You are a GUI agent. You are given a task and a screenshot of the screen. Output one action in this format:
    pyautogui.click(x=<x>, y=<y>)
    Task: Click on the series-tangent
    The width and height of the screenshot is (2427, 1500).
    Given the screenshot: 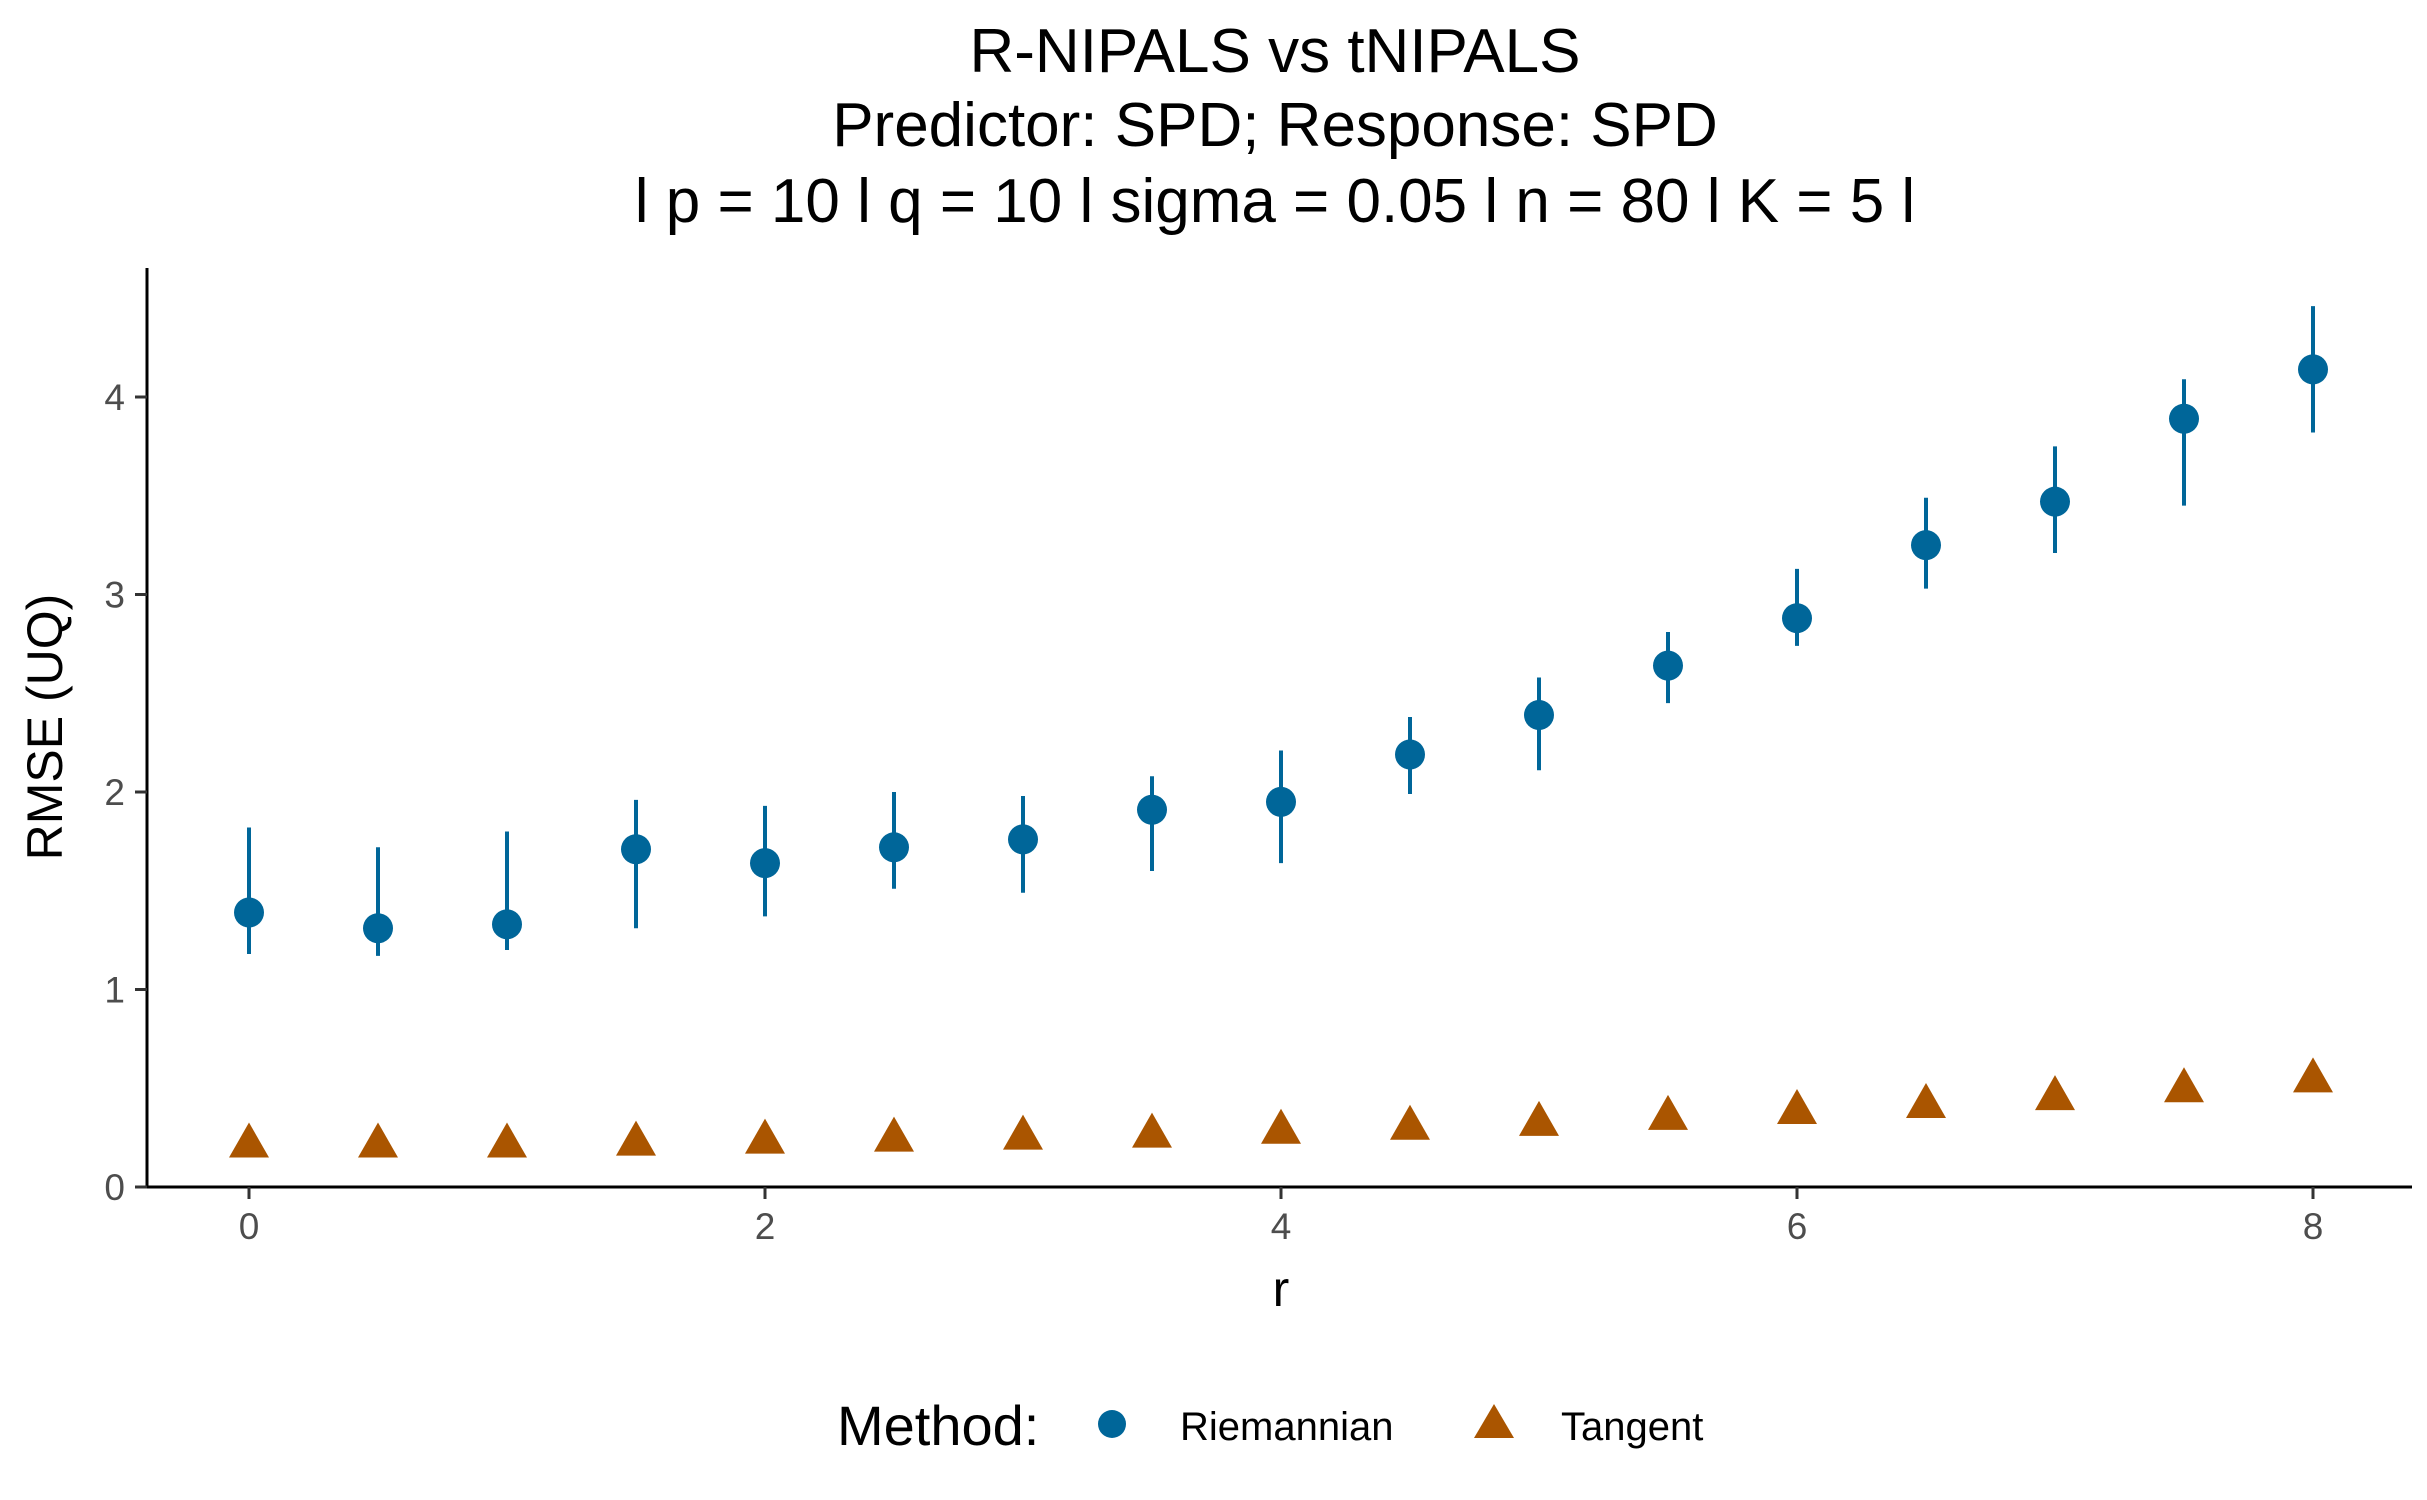 What is the action you would take?
    pyautogui.click(x=1281, y=1107)
    